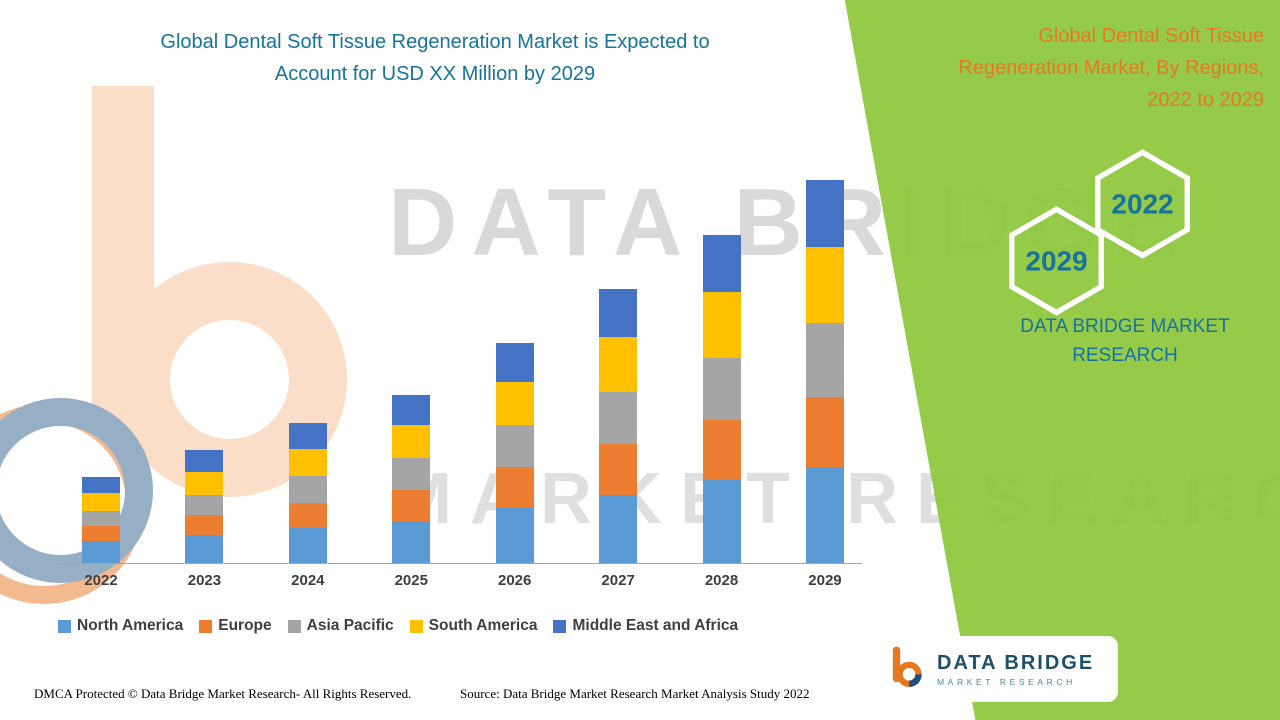 Image resolution: width=1280 pixels, height=720 pixels. I want to click on panel-title-line: Global Dental Soft Tissue, so click(1151, 36).